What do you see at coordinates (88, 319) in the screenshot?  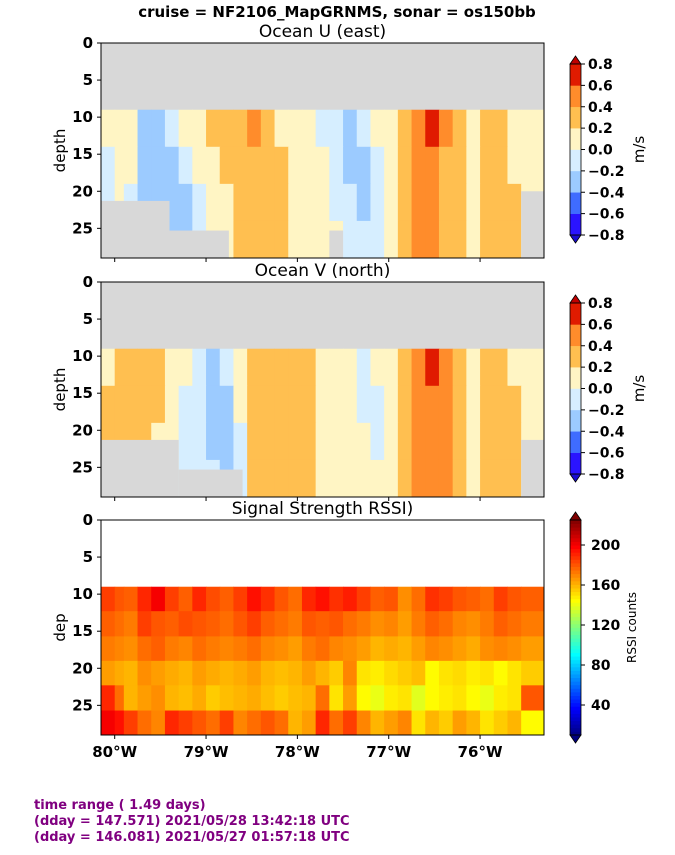 I see `y-tick-label: 5` at bounding box center [88, 319].